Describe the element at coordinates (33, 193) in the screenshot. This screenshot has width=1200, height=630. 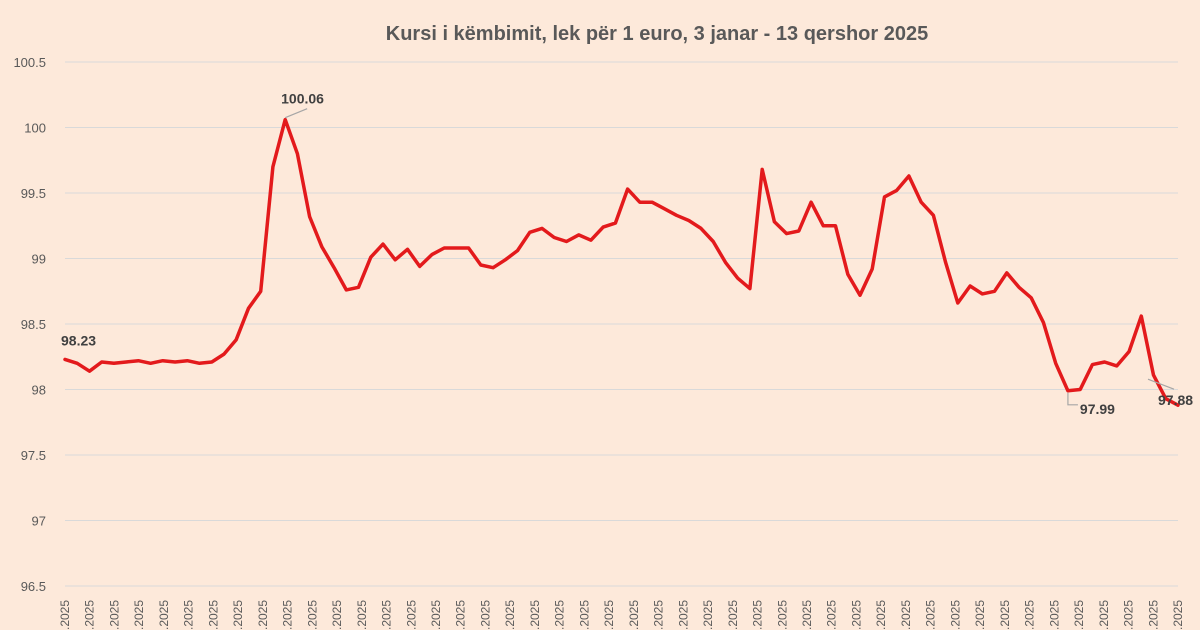
I see `y-tick-label: 99.5` at that location.